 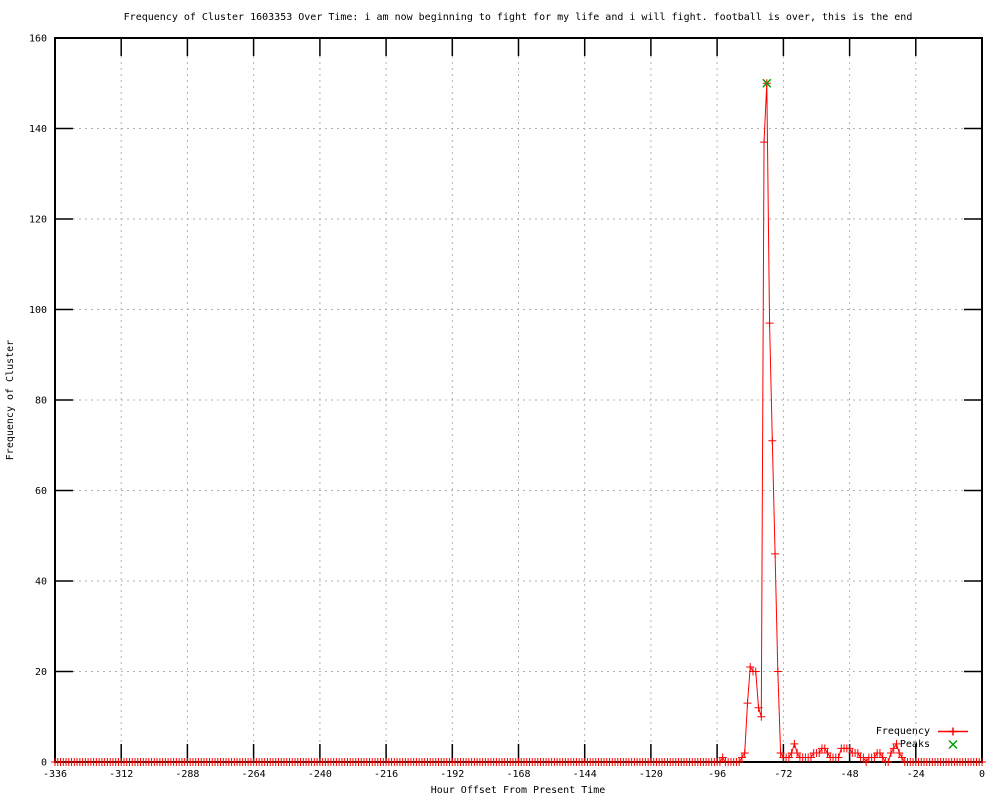 What do you see at coordinates (914, 744) in the screenshot?
I see `legend-label-peaks: Peaks` at bounding box center [914, 744].